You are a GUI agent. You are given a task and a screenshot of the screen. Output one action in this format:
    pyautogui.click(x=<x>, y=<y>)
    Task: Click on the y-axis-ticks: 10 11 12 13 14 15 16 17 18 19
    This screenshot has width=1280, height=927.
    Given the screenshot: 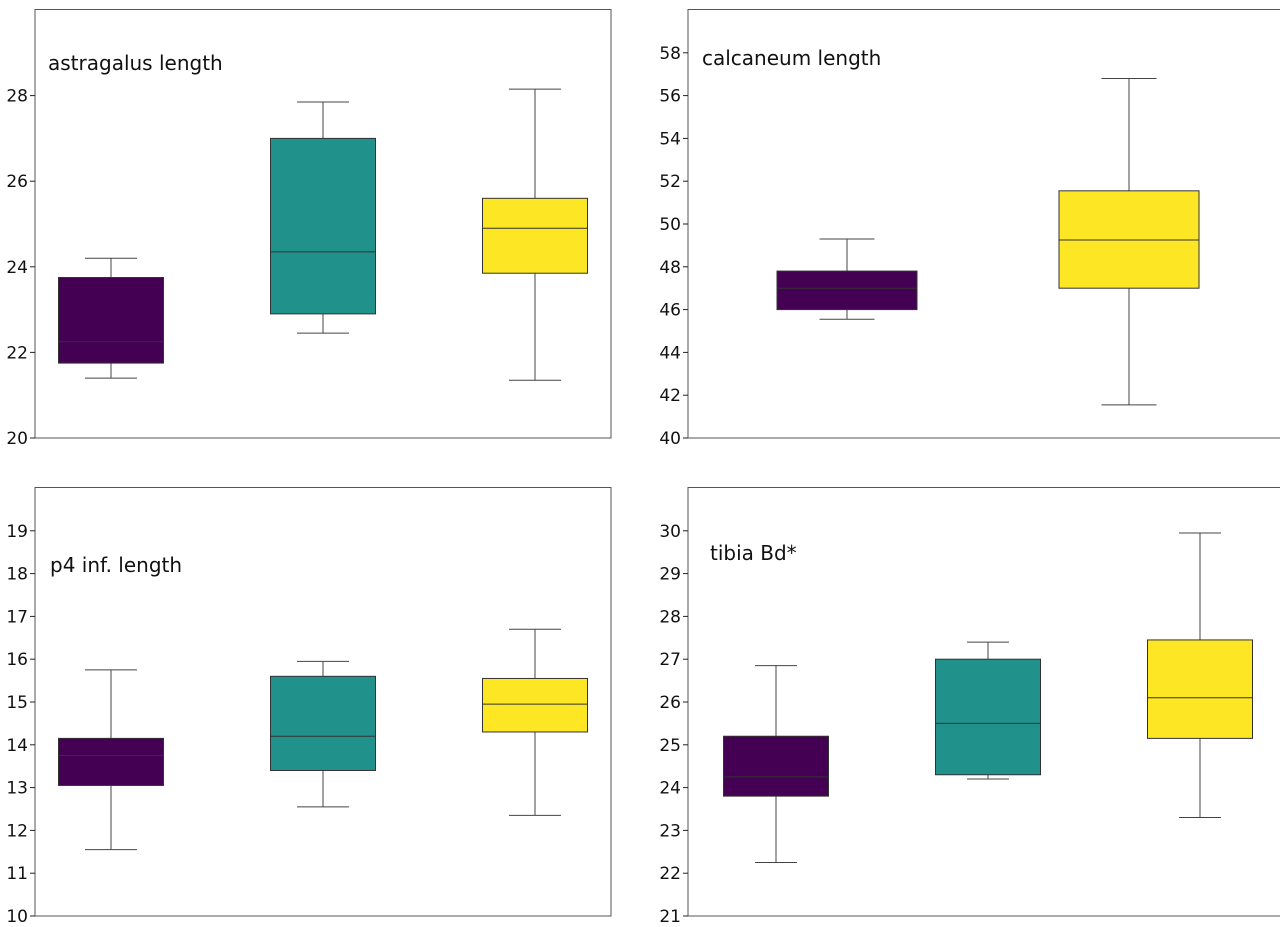 What is the action you would take?
    pyautogui.click(x=20, y=724)
    